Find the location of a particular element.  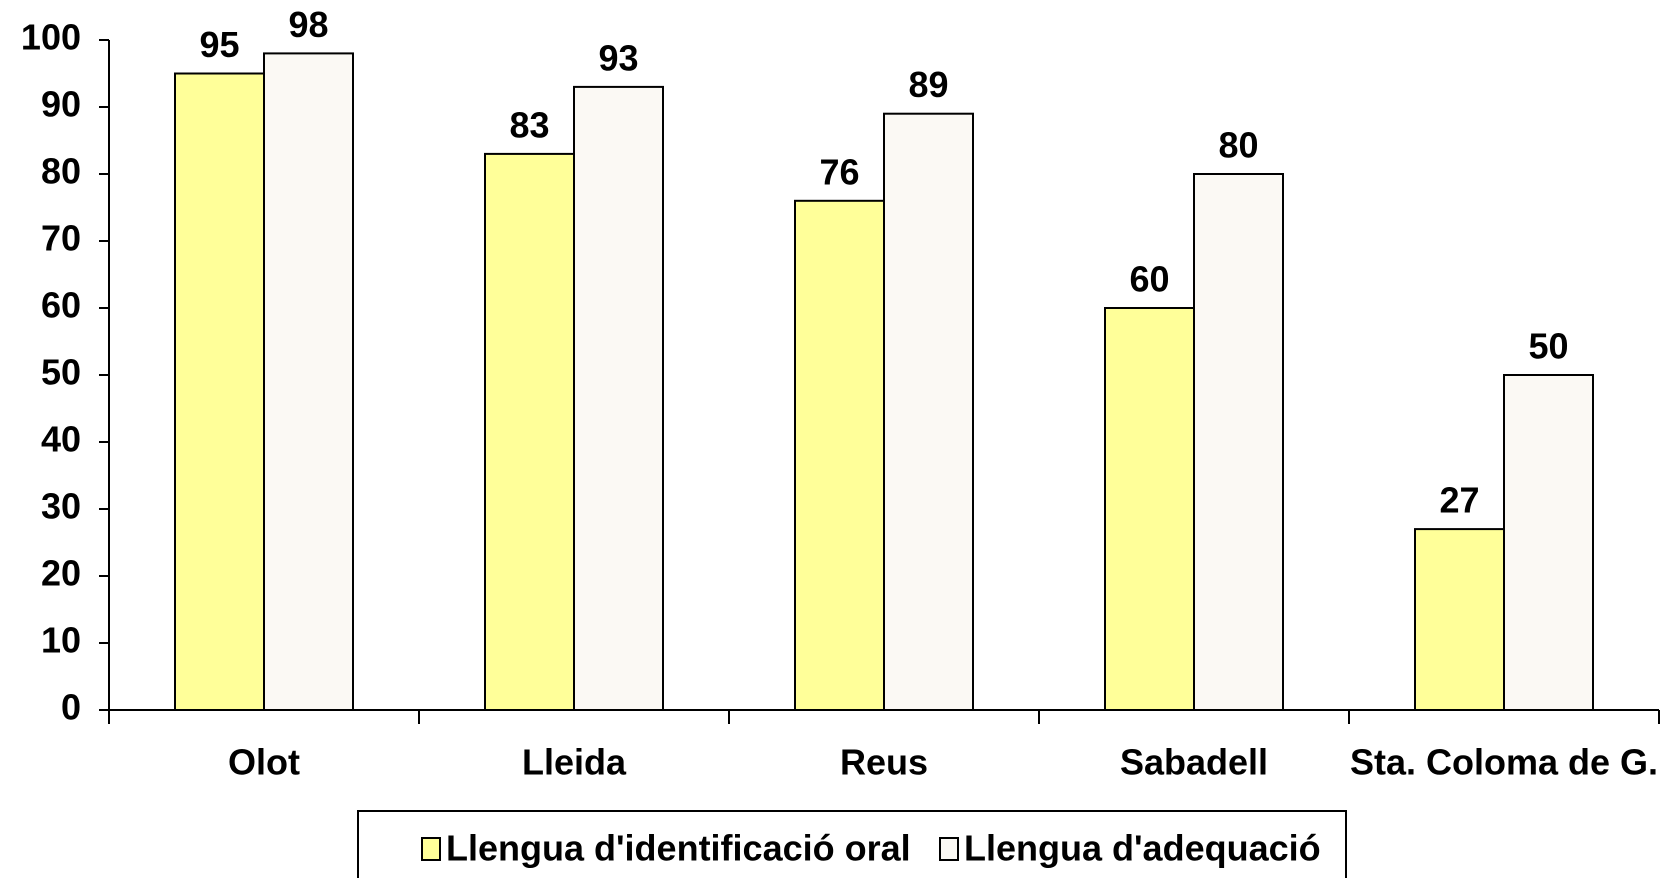

value-label: 89 is located at coordinates (928, 84).